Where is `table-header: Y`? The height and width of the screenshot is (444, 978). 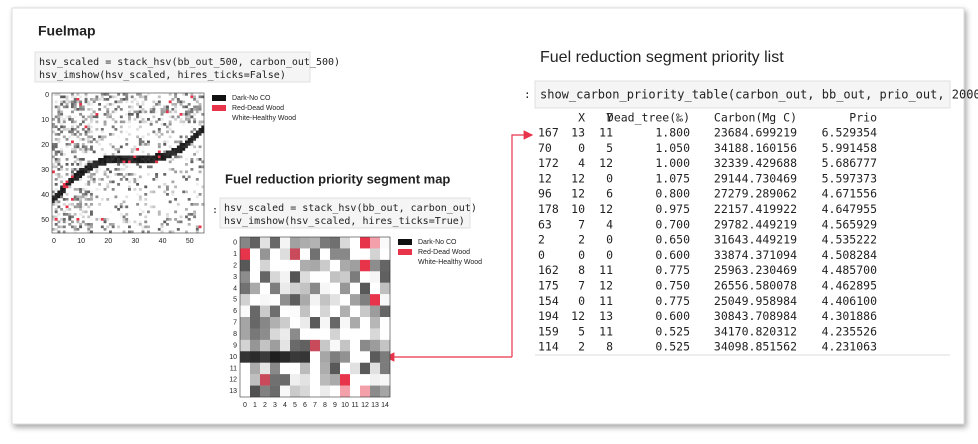 table-header: Y is located at coordinates (609, 118).